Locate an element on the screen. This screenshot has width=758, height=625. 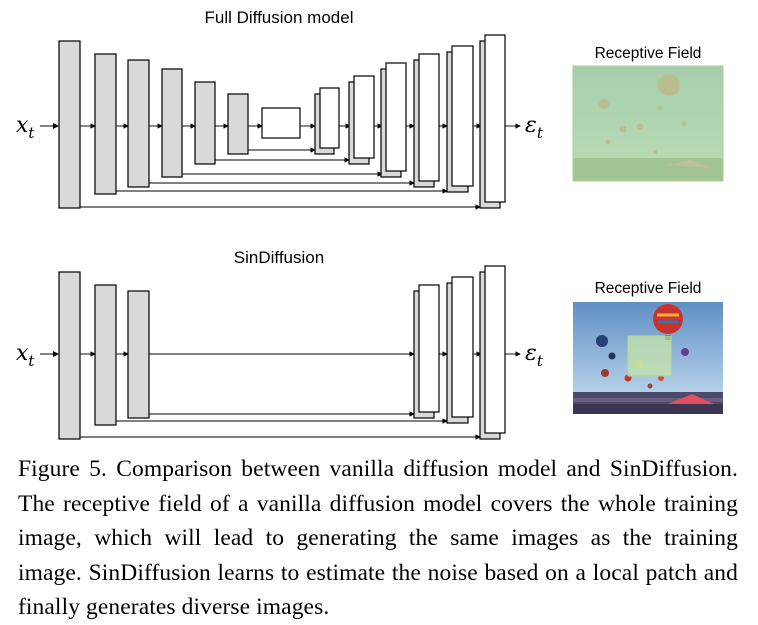
training-image-full-coverage is located at coordinates (648, 123).